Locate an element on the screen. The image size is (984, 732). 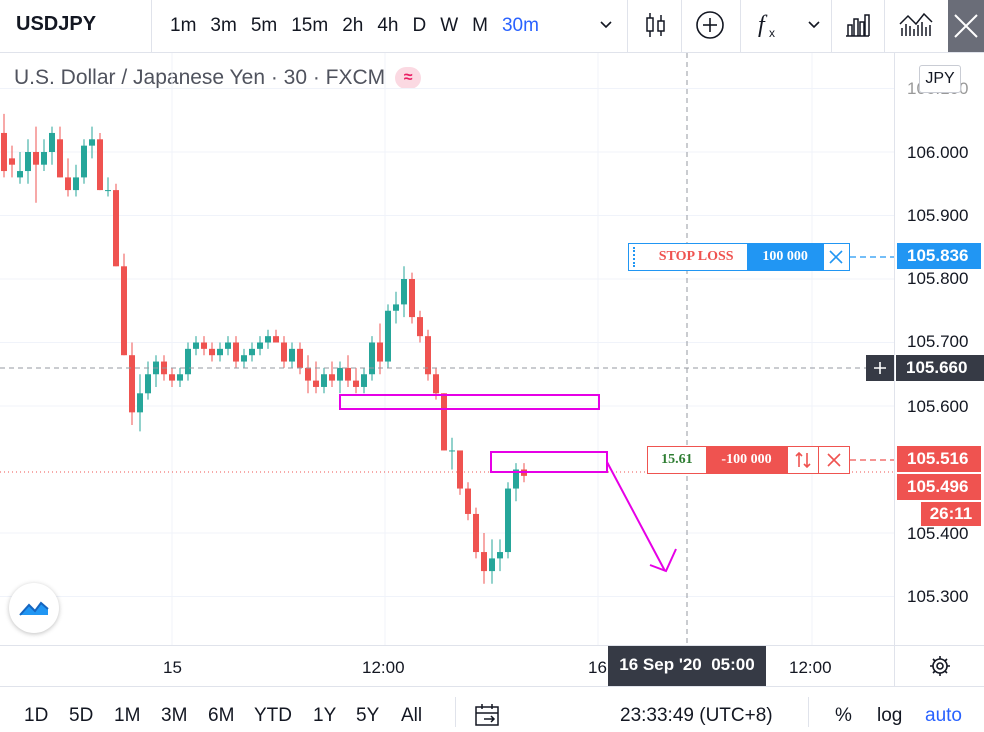
range-ytd: YTD is located at coordinates (273, 715).